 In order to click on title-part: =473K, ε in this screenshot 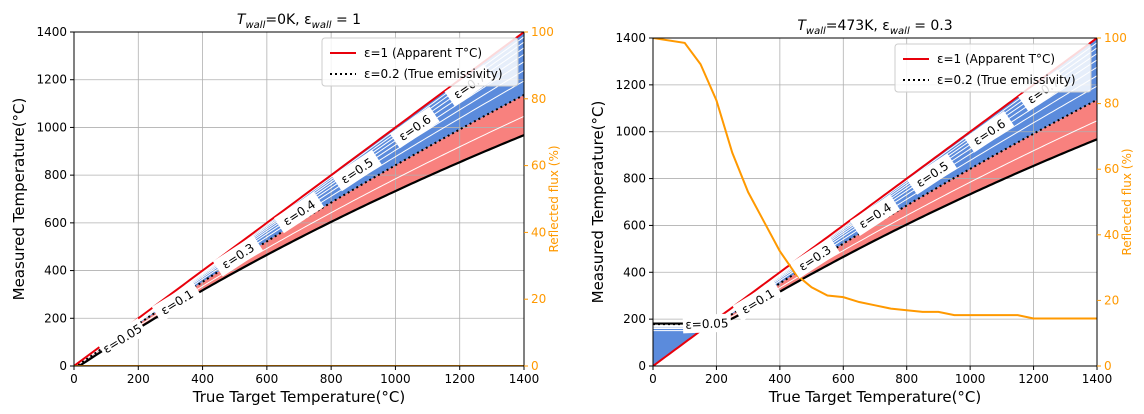, I will do `click(858, 26)`.